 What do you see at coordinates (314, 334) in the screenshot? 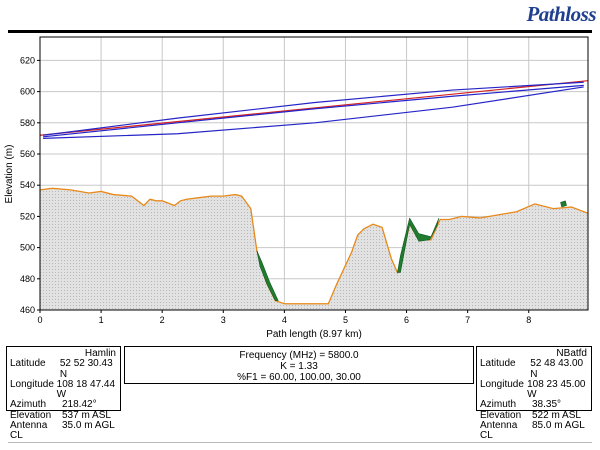
I see `x-axis-label: Path length (8.97 km)` at bounding box center [314, 334].